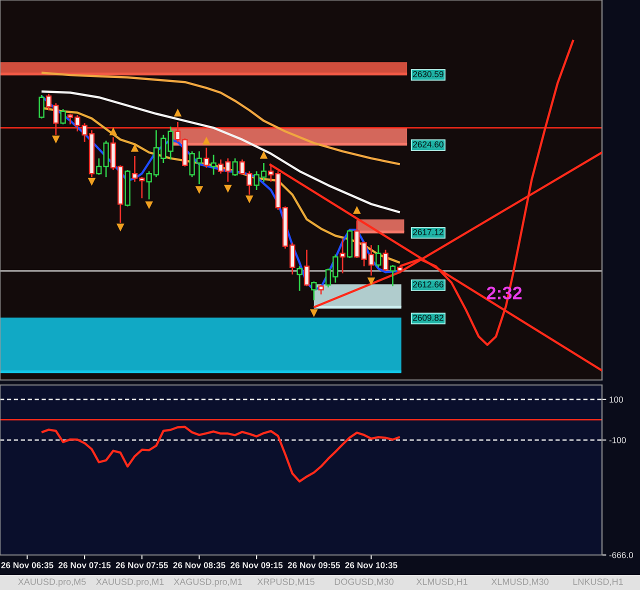 The width and height of the screenshot is (640, 590). I want to click on x-tick-label: 26 Nov 07:55, so click(142, 565).